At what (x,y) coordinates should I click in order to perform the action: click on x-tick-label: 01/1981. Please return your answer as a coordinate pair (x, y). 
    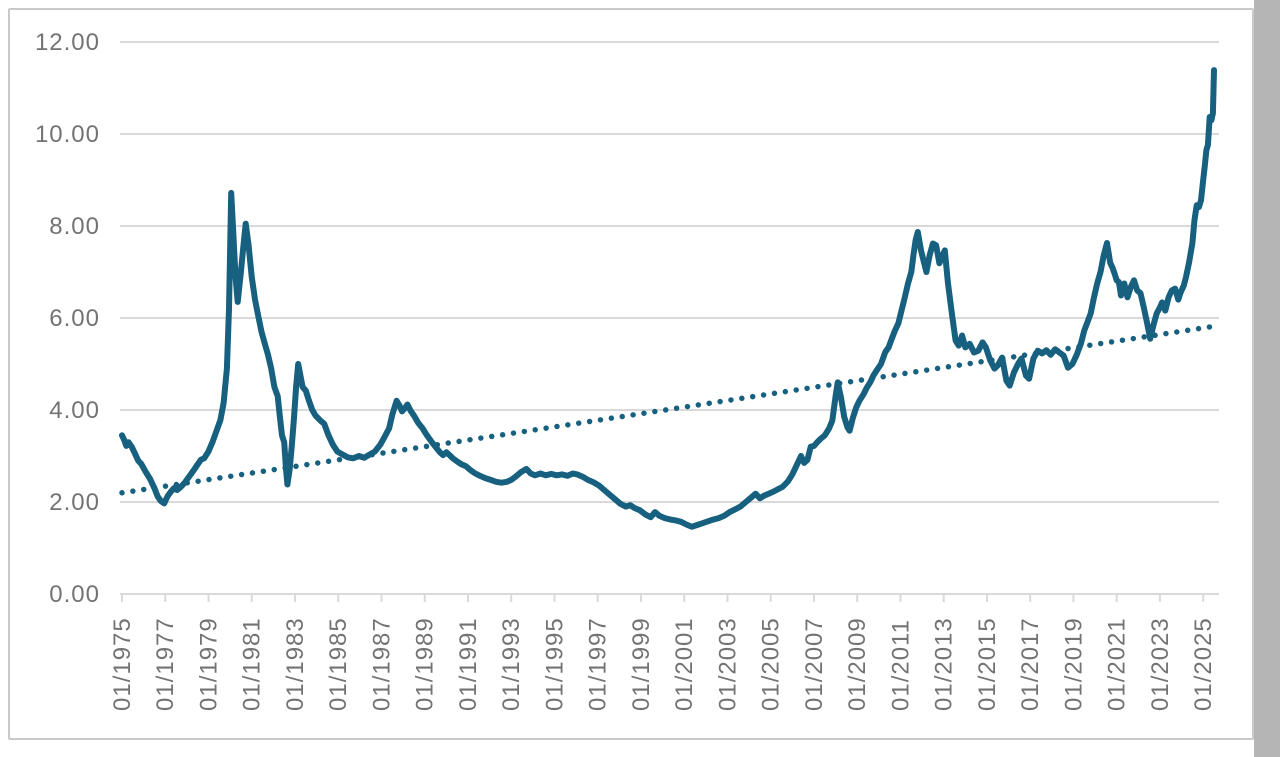
    Looking at the image, I should click on (252, 664).